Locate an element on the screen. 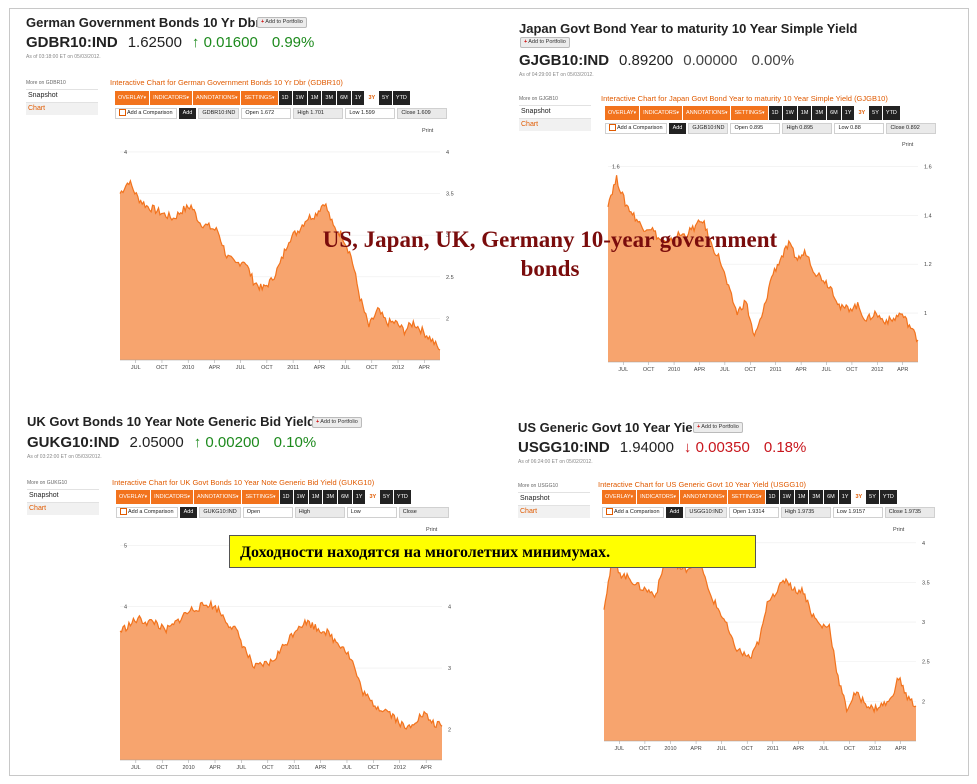  y-tick-label-right: 1.2 is located at coordinates (928, 265).